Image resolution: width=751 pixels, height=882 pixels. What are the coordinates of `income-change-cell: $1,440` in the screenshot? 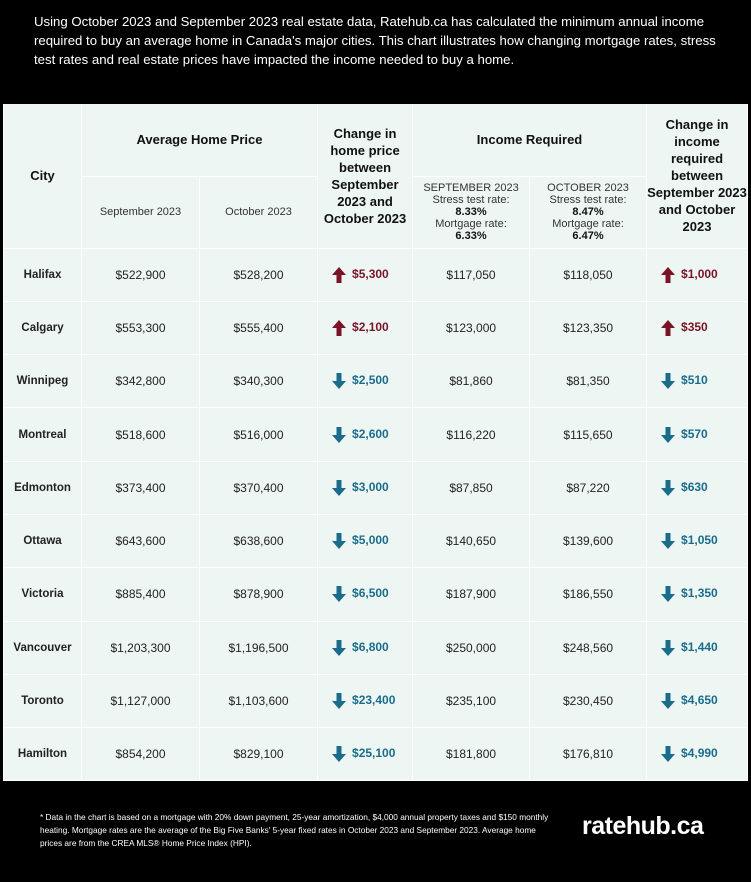 It's located at (697, 647).